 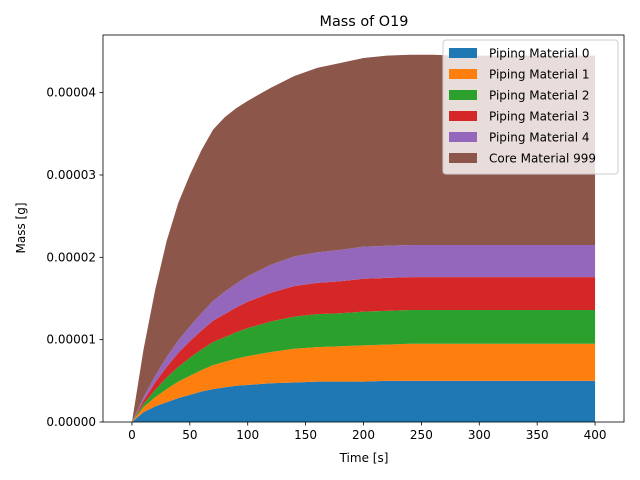 What do you see at coordinates (364, 458) in the screenshot?
I see `x-axis-title: Time [s]` at bounding box center [364, 458].